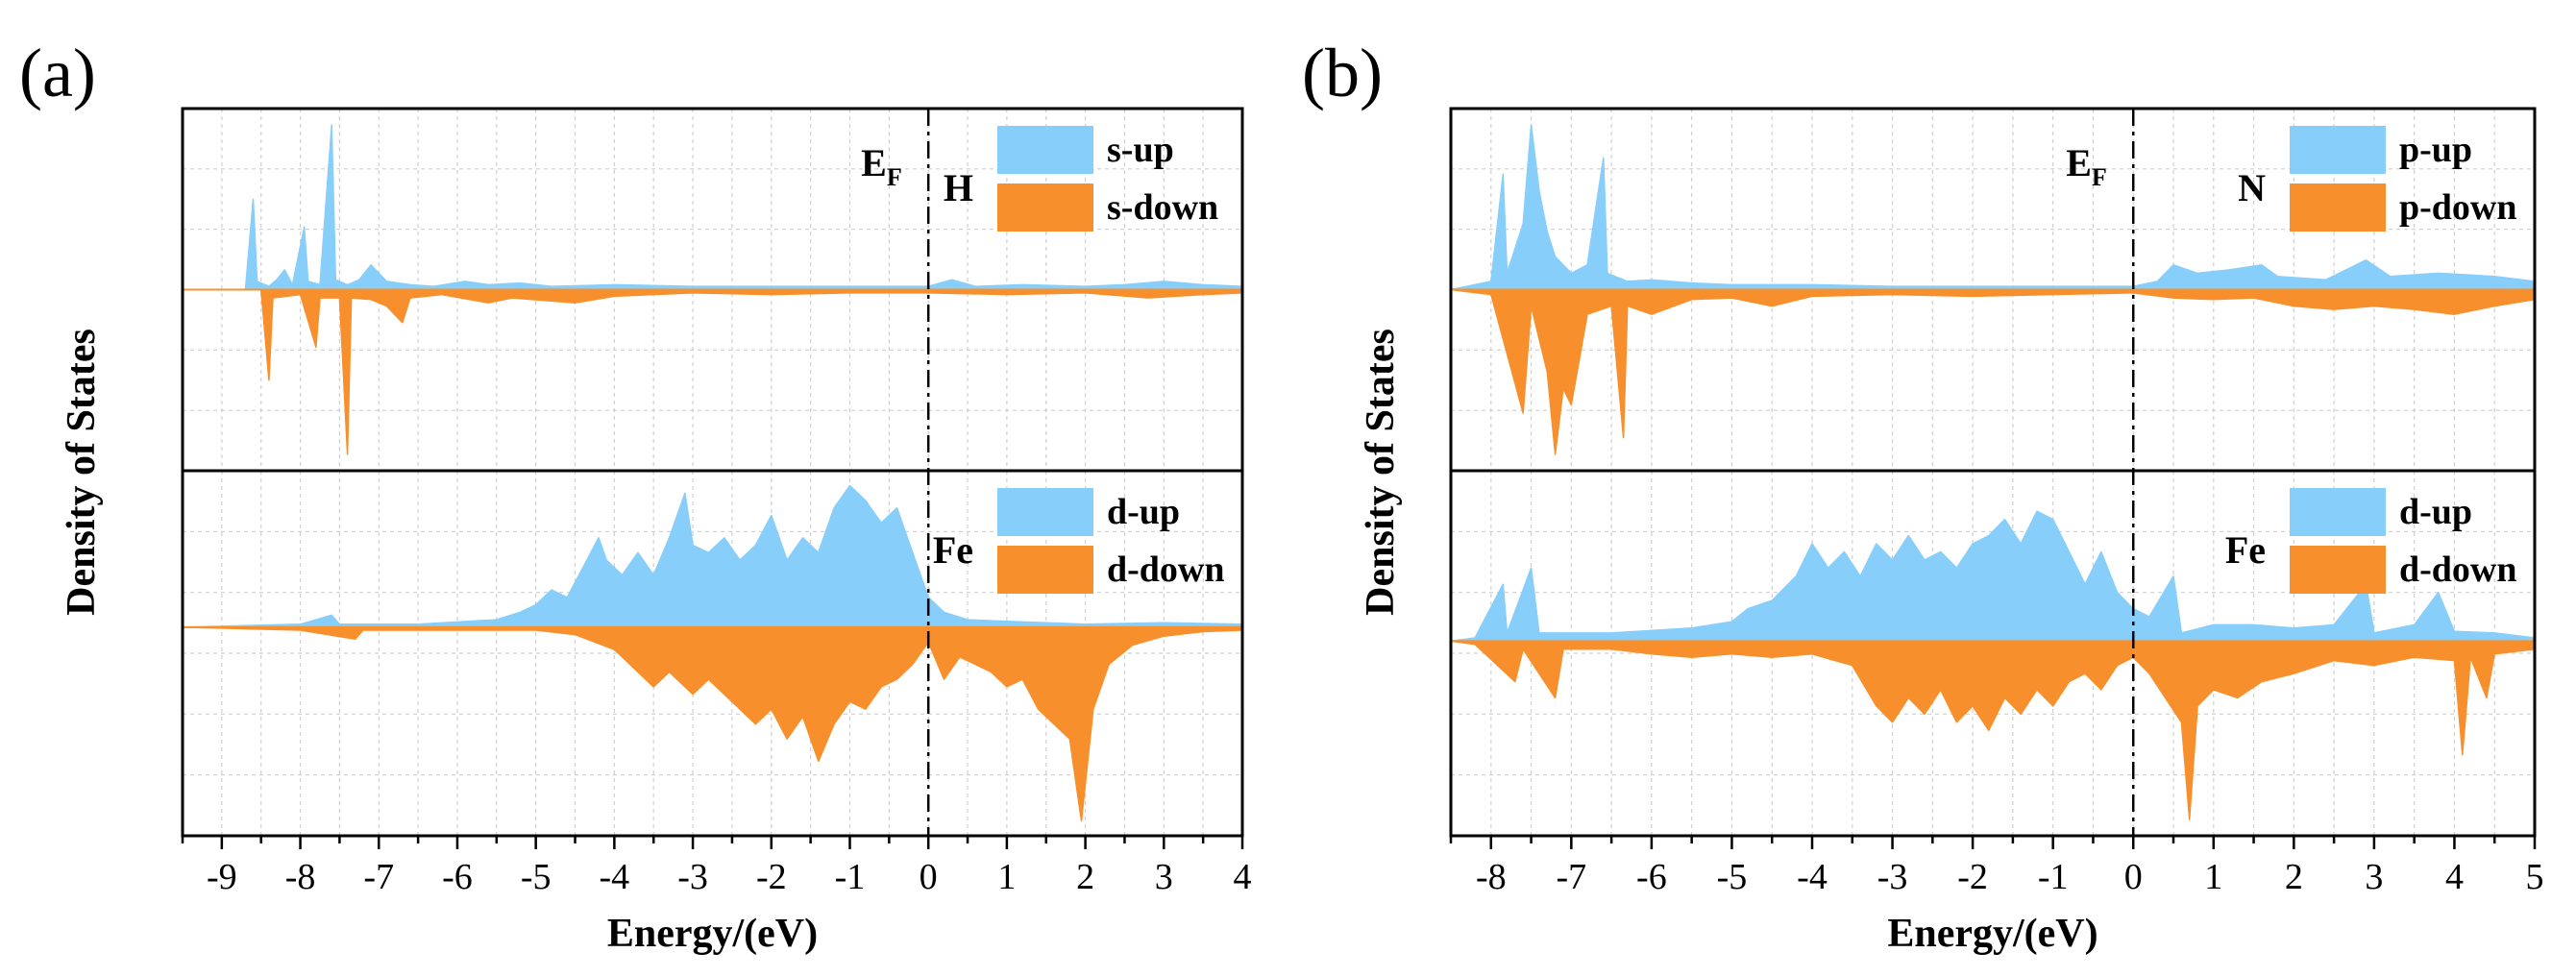 This screenshot has width=2576, height=977. Describe the element at coordinates (1892, 877) in the screenshot. I see `chart-b-x-tick-label: -3` at that location.